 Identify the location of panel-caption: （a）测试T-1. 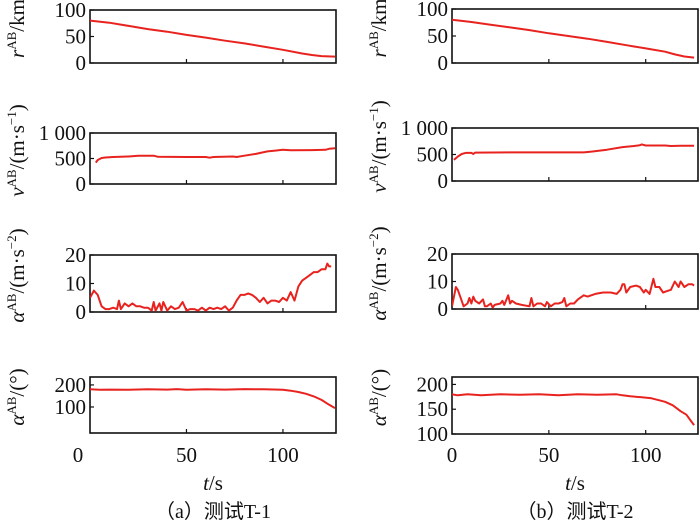
(213, 511).